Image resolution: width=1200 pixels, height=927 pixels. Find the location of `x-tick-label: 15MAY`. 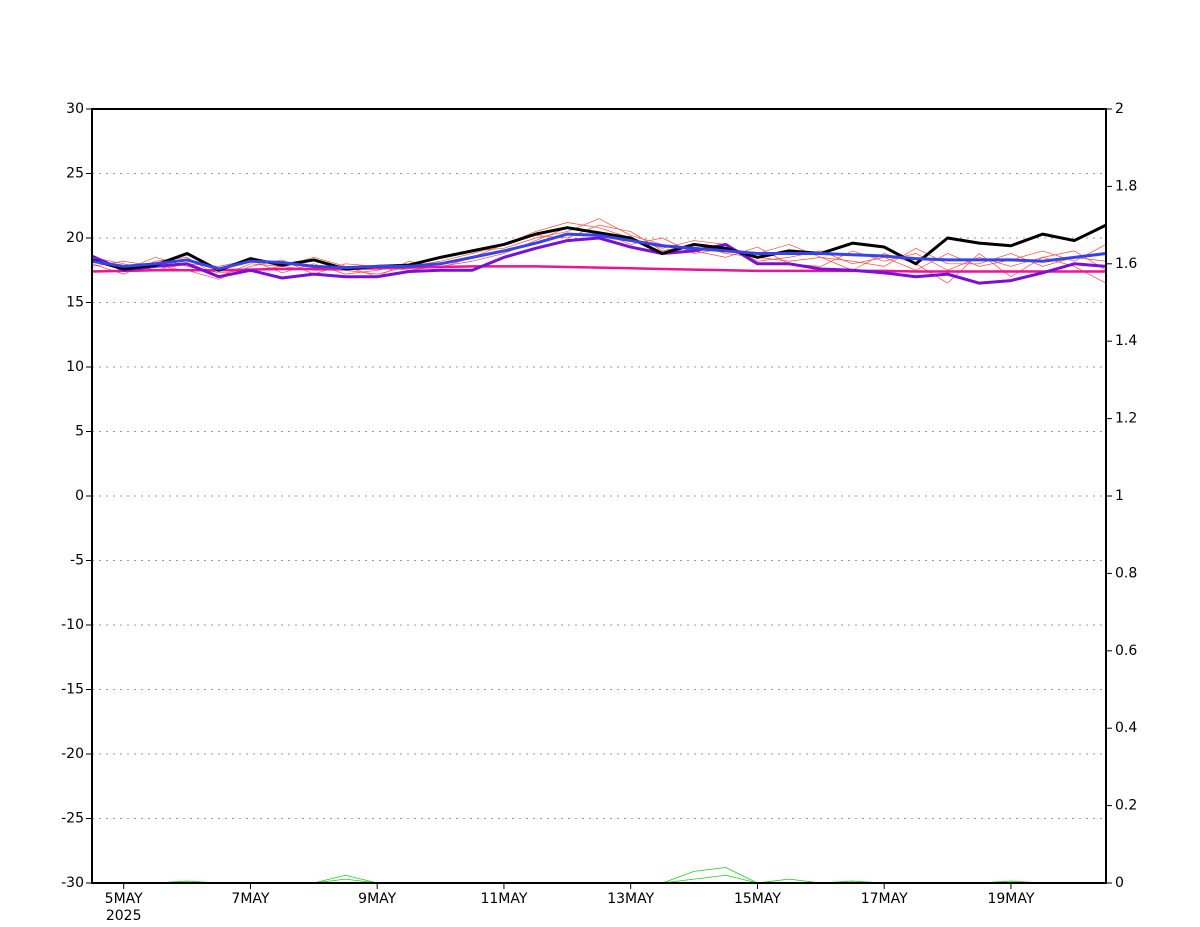

x-tick-label: 15MAY is located at coordinates (757, 899).